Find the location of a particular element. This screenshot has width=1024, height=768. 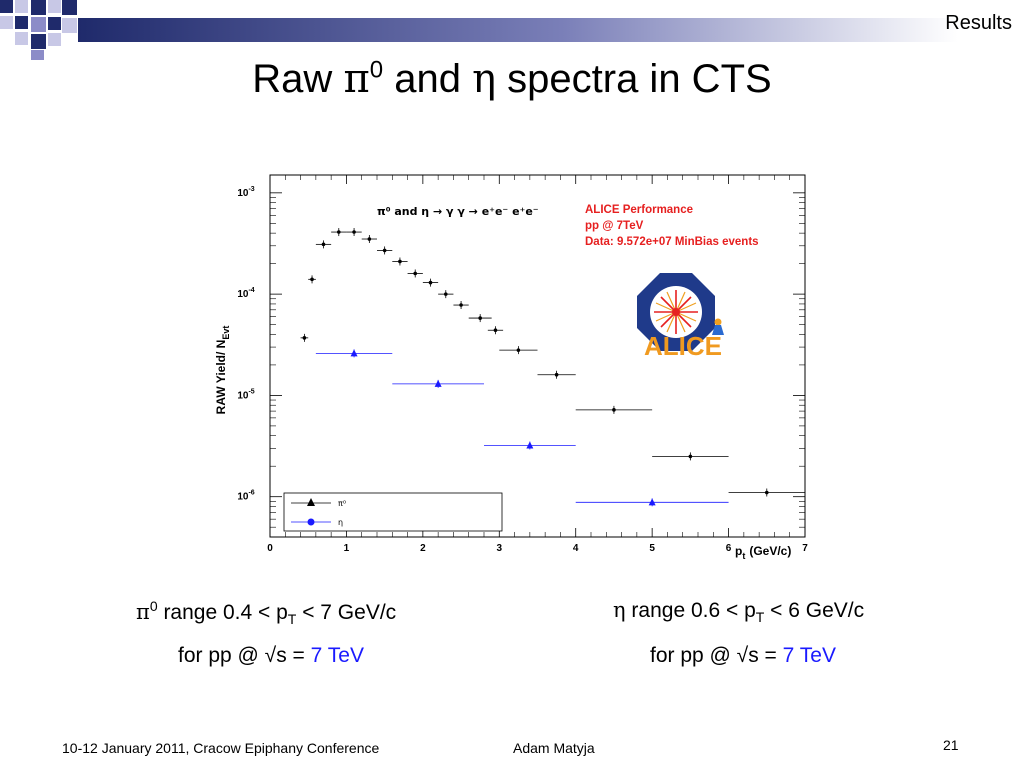

title-suffix: spectra in CTS is located at coordinates (634, 79).